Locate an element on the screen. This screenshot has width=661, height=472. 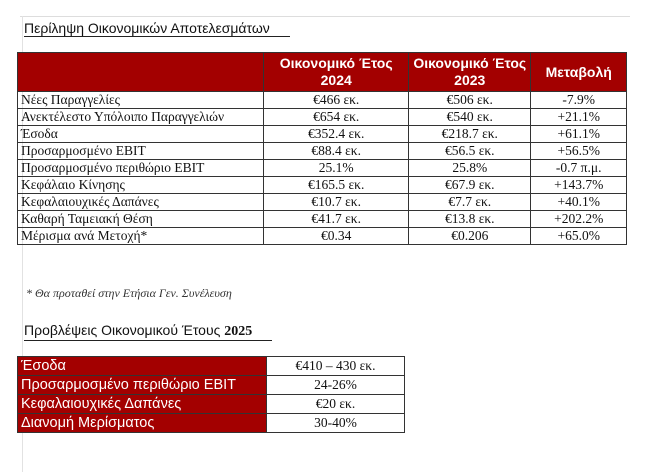
row-value: €654 εκ. is located at coordinates (336, 117).